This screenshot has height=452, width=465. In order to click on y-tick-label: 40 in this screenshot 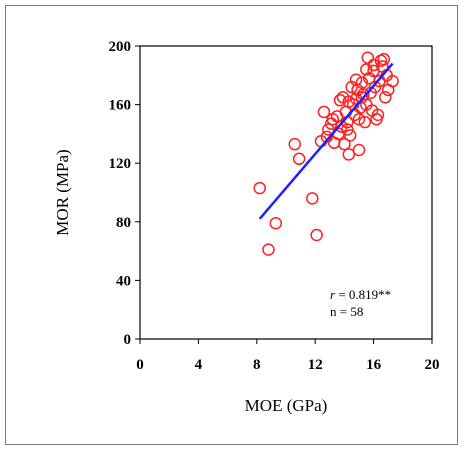, I will do `click(123, 281)`.